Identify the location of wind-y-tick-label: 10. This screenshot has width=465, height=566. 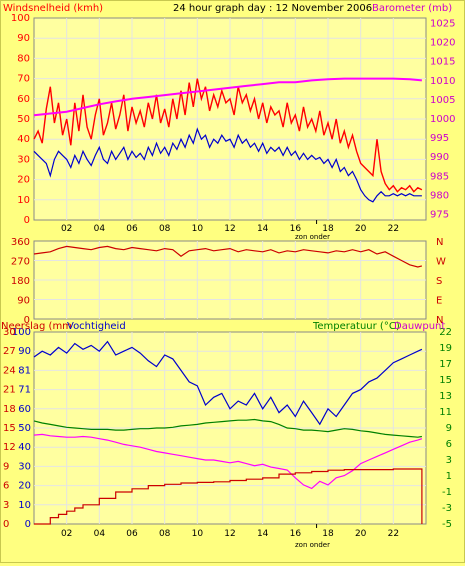
(23, 200).